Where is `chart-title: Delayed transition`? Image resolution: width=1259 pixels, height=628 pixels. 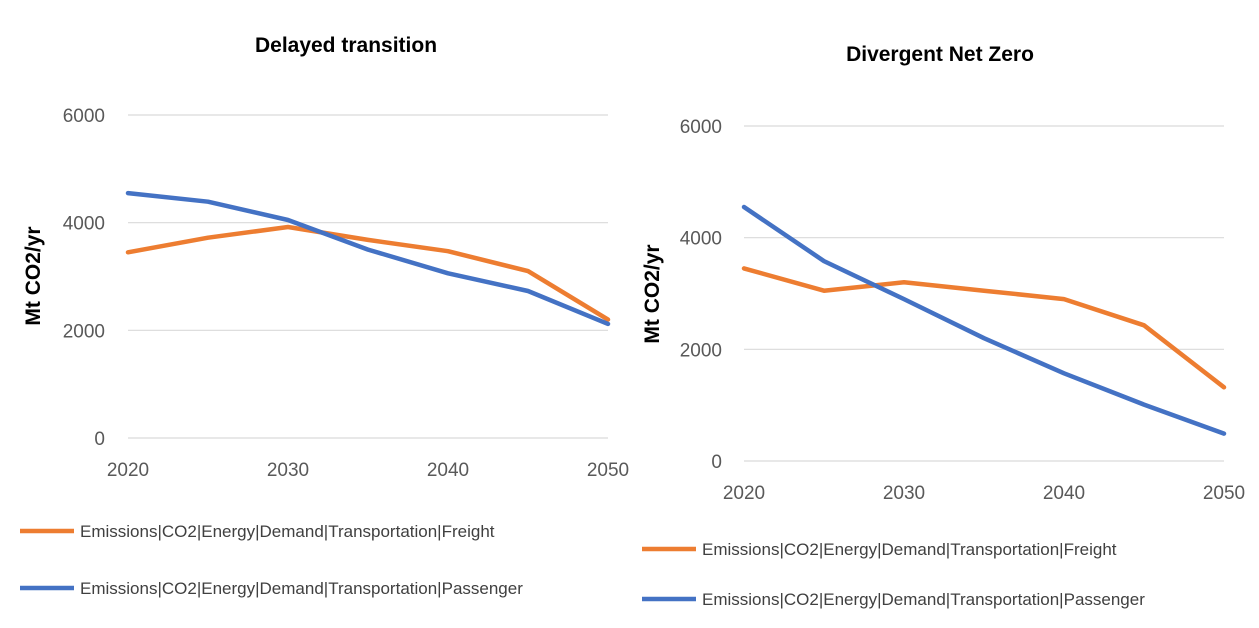 chart-title: Delayed transition is located at coordinates (346, 45).